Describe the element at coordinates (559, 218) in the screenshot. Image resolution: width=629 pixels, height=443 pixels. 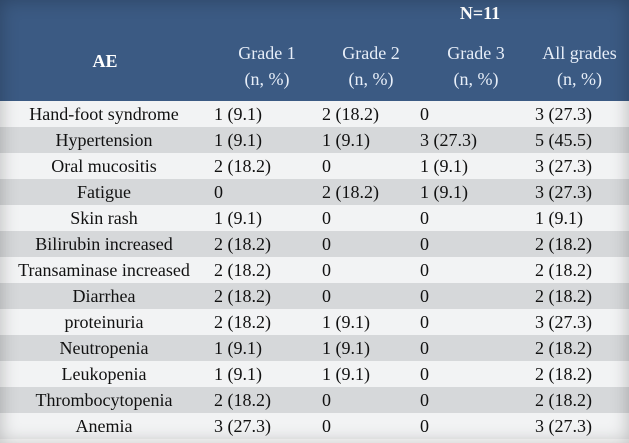
I see `all-grades-cell: 1 (9.1)` at that location.